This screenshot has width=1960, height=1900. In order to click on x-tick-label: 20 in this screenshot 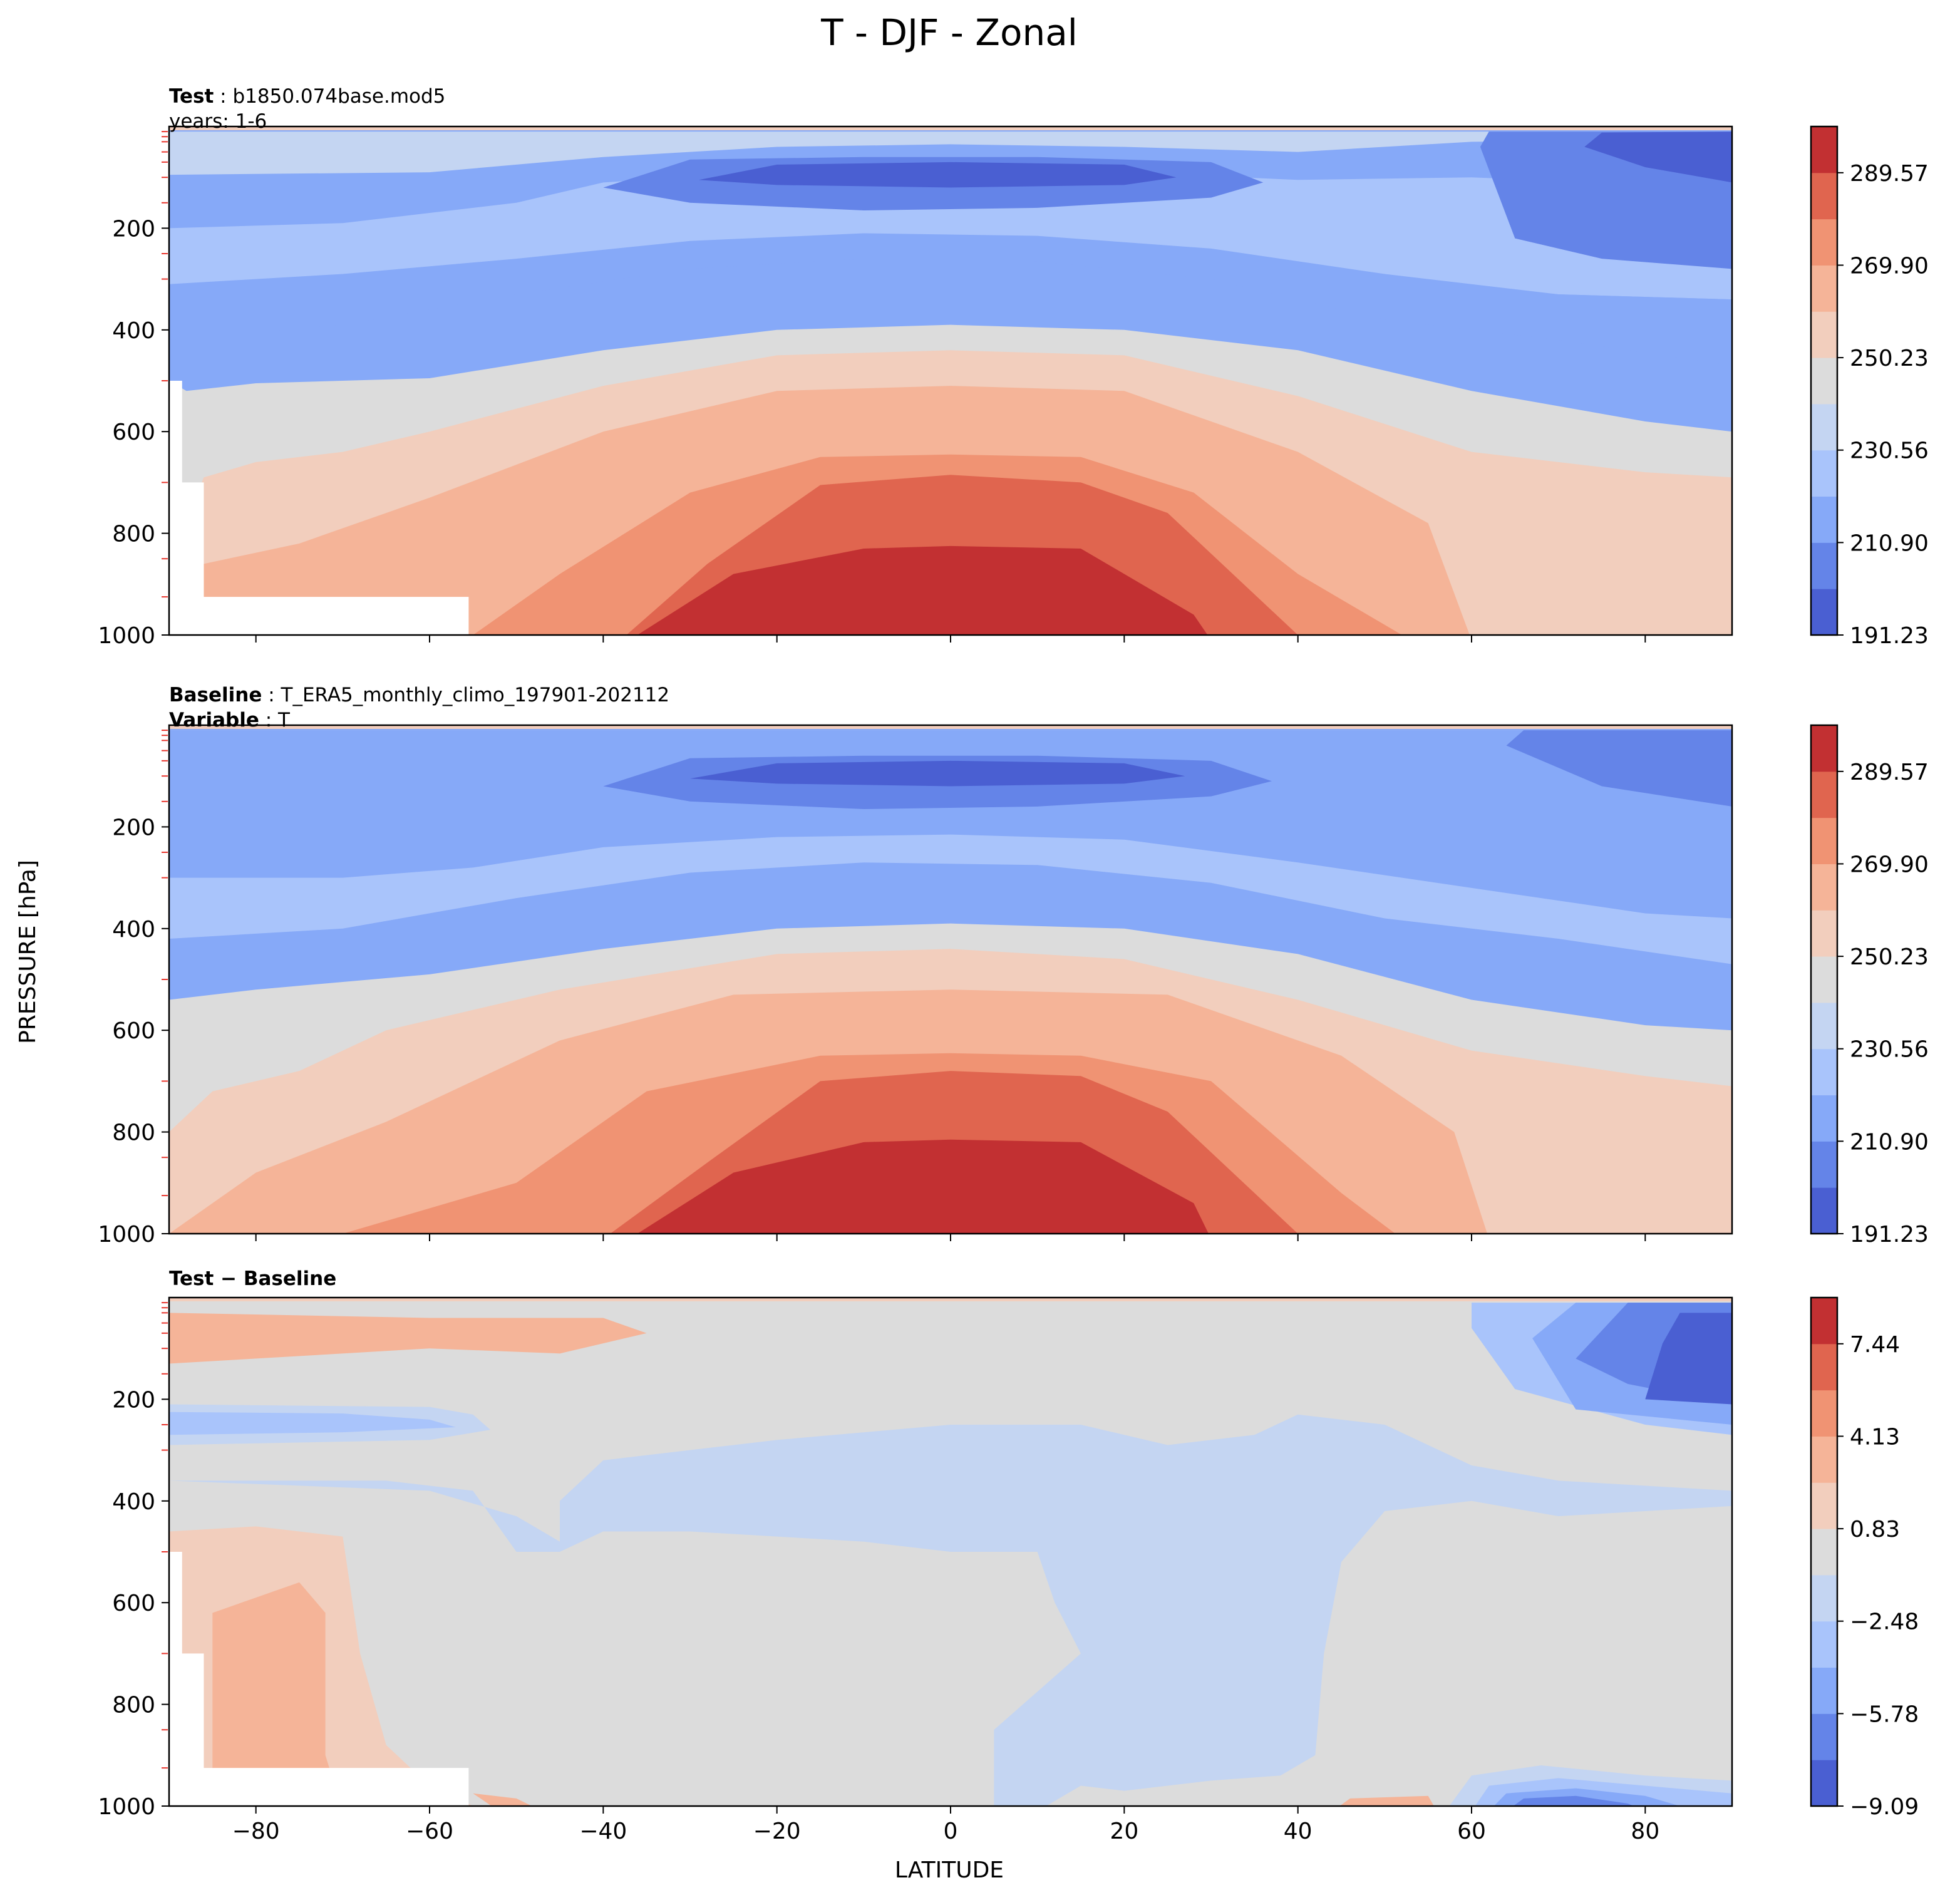, I will do `click(1124, 1831)`.